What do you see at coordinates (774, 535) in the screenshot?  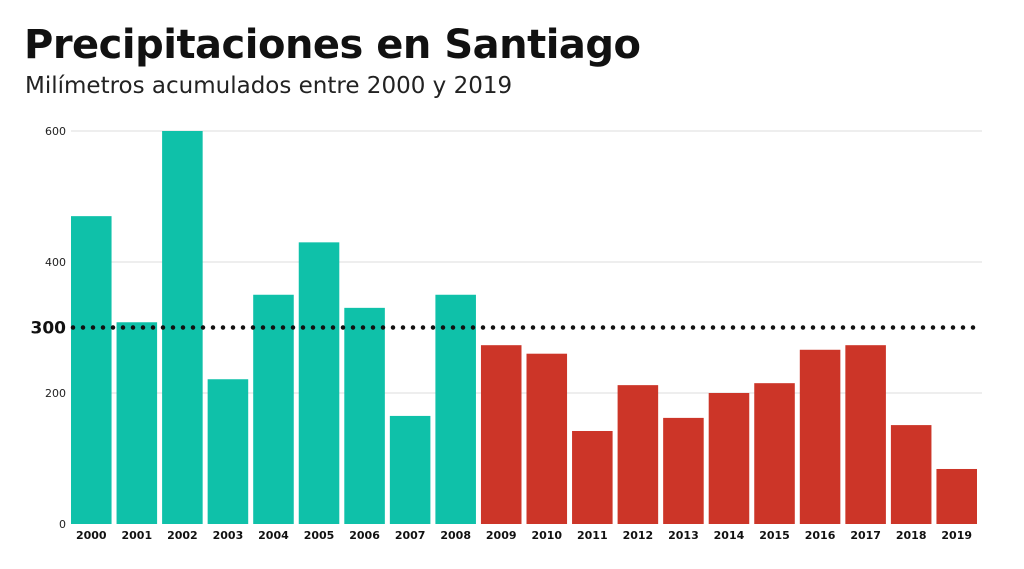 I see `x-tick-label: 2015` at bounding box center [774, 535].